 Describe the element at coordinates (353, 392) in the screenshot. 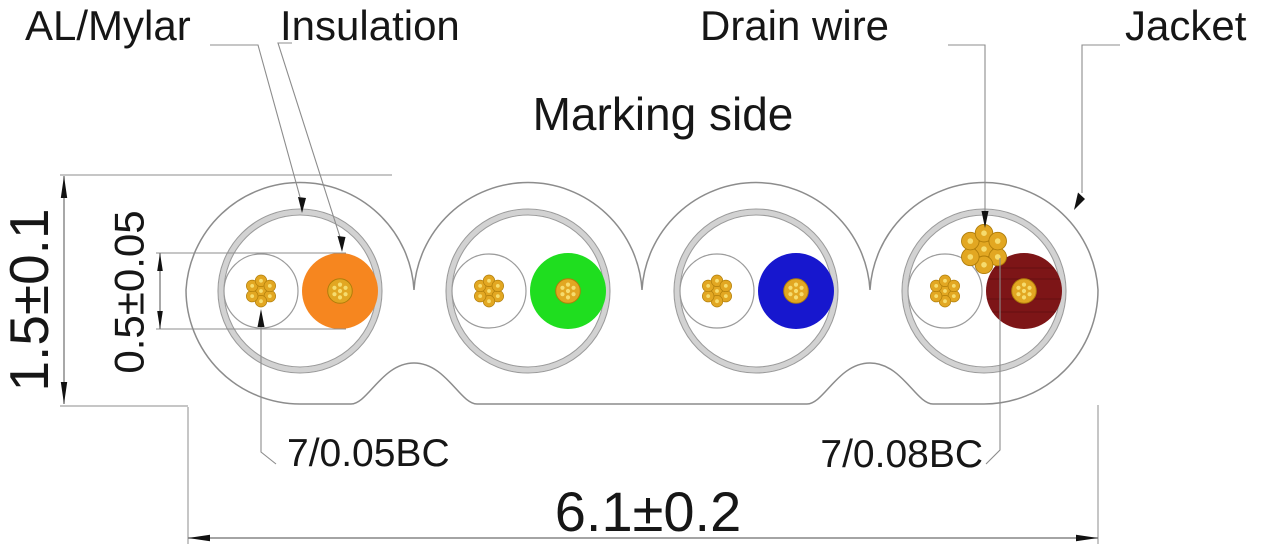

I see `spec-inner-conductor: 7/0.05BC` at that location.